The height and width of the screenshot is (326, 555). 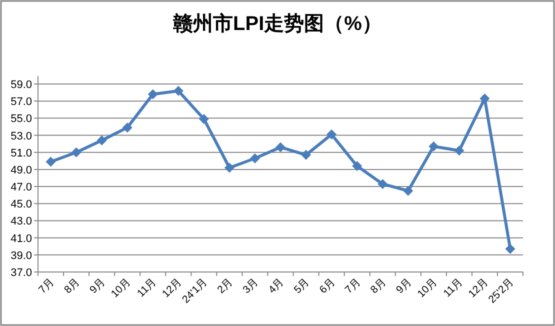 I want to click on y-tick-label: 45.0, so click(x=21, y=204).